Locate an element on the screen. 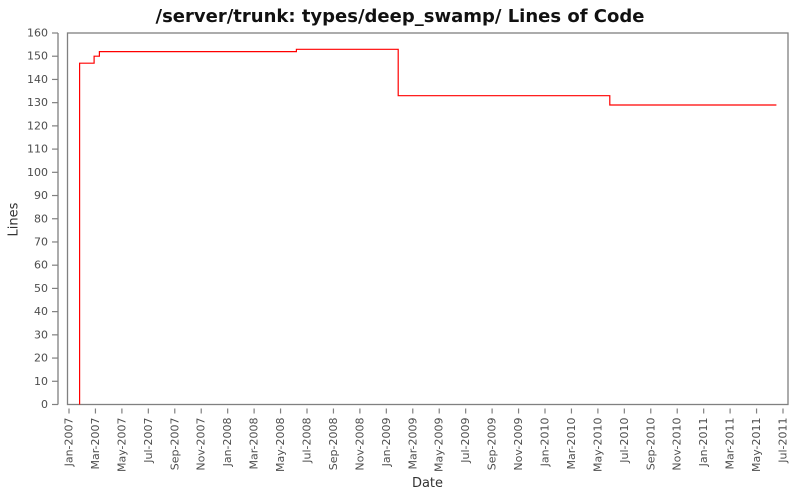 The width and height of the screenshot is (800, 500). x-tick-label: Jul-2009 is located at coordinates (465, 441).